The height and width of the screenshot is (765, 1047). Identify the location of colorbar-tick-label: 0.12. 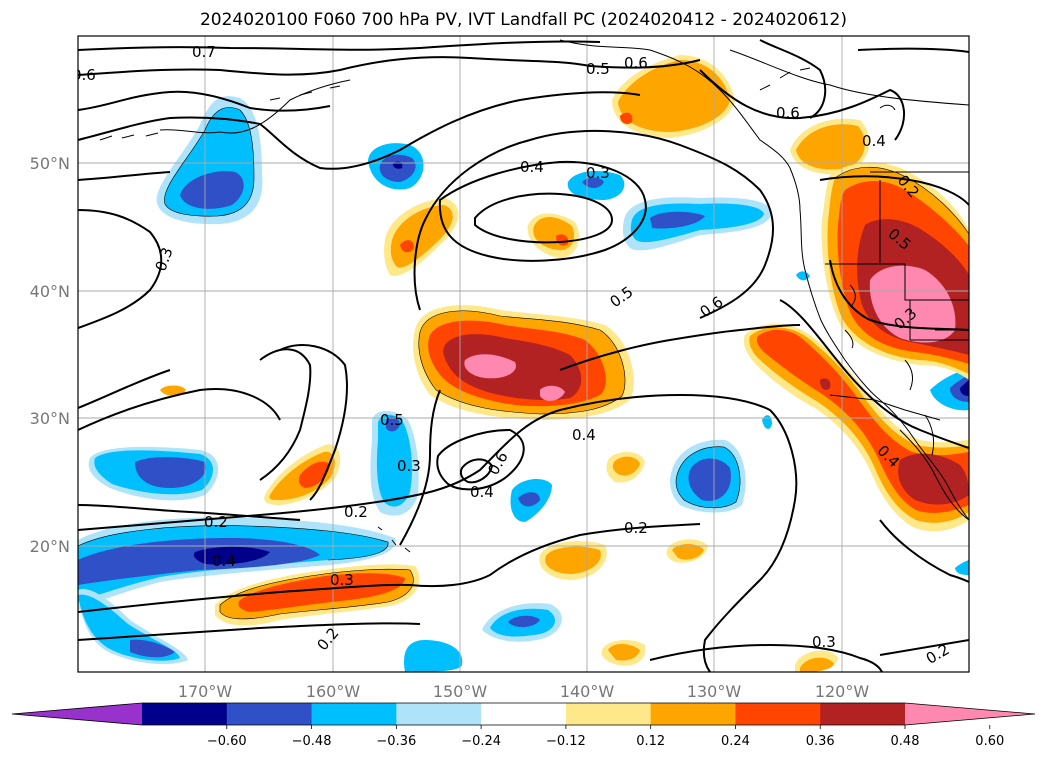
(650, 741).